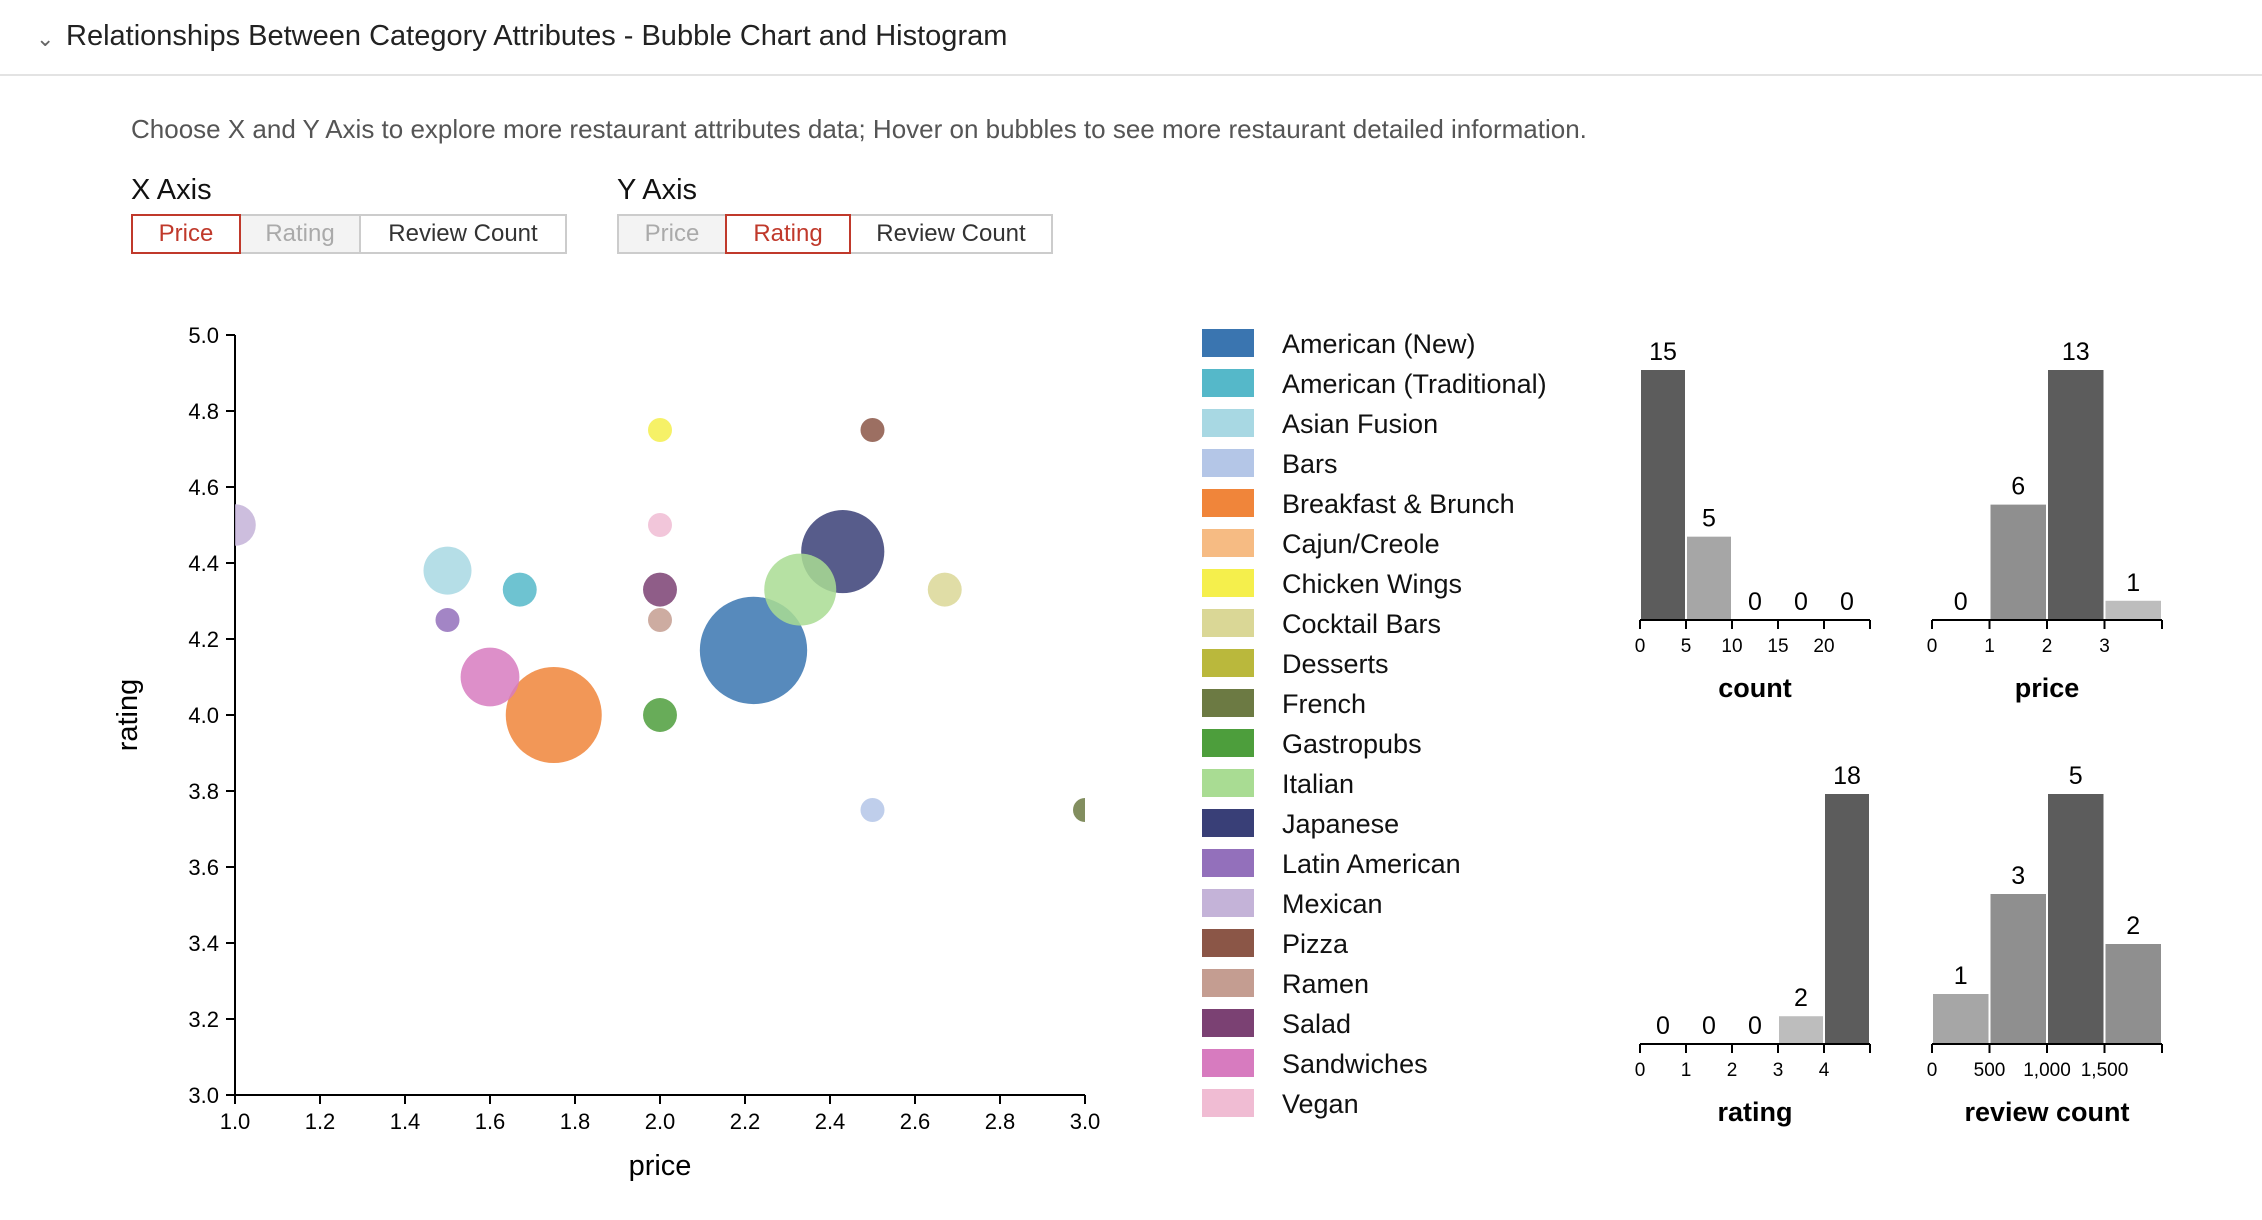  Describe the element at coordinates (1325, 984) in the screenshot. I see `legend-label-ramen: Ramen` at that location.